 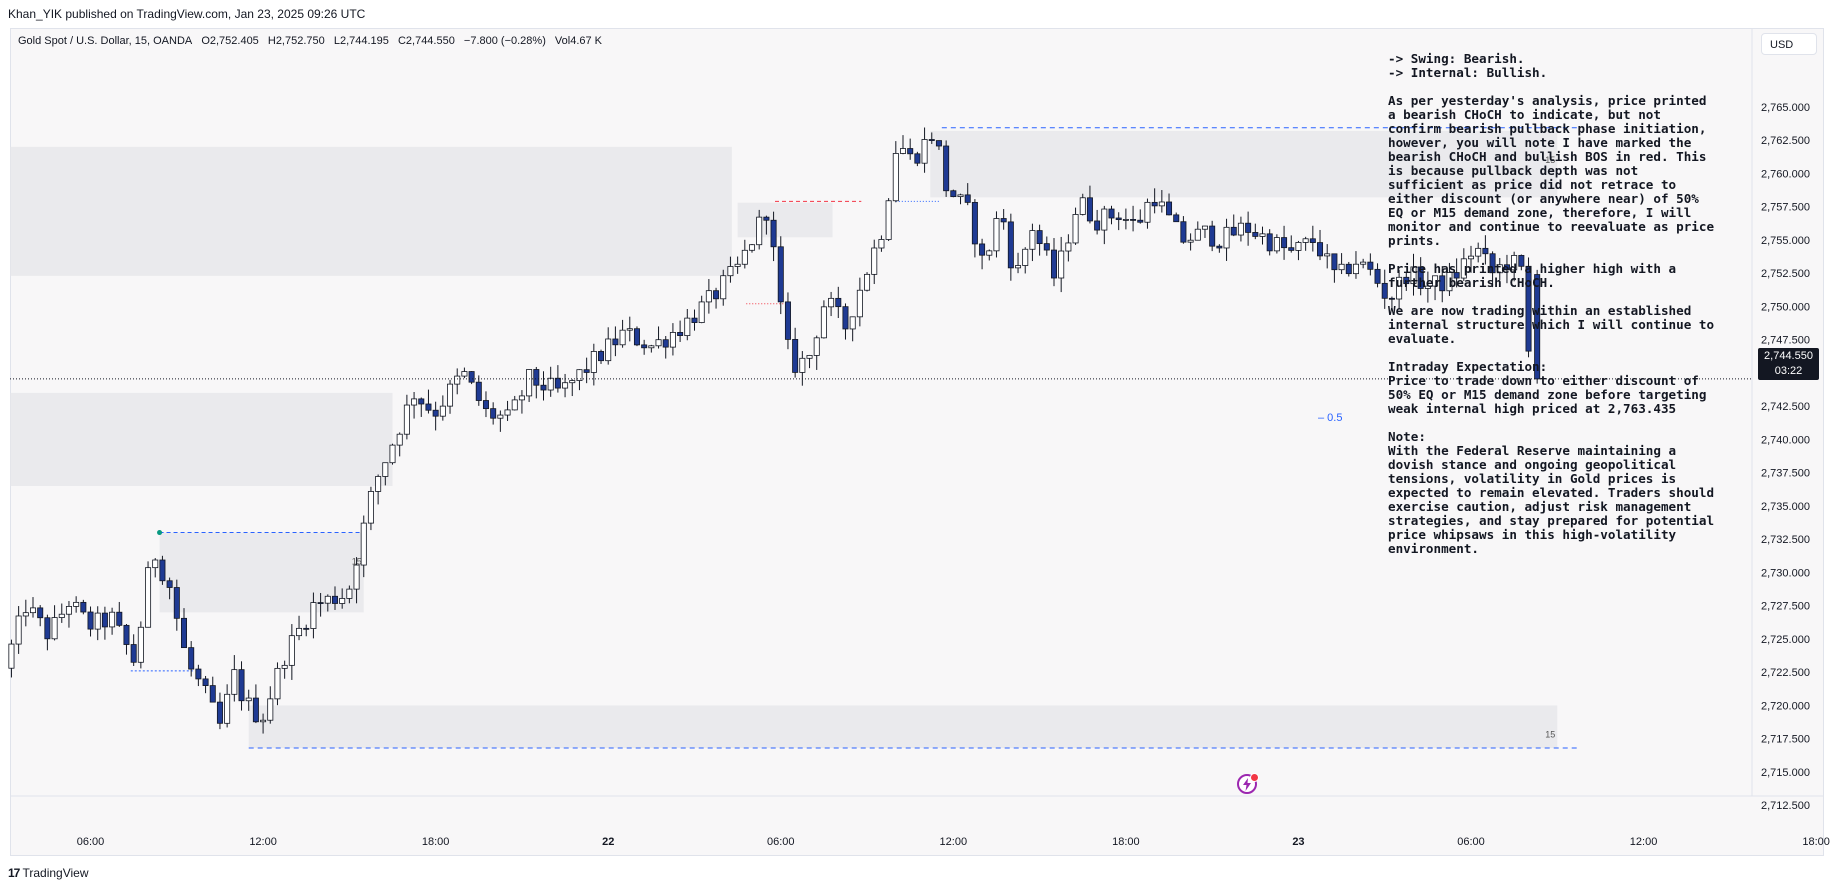 I want to click on price-tick-label: 2,732.500, so click(x=1785, y=540).